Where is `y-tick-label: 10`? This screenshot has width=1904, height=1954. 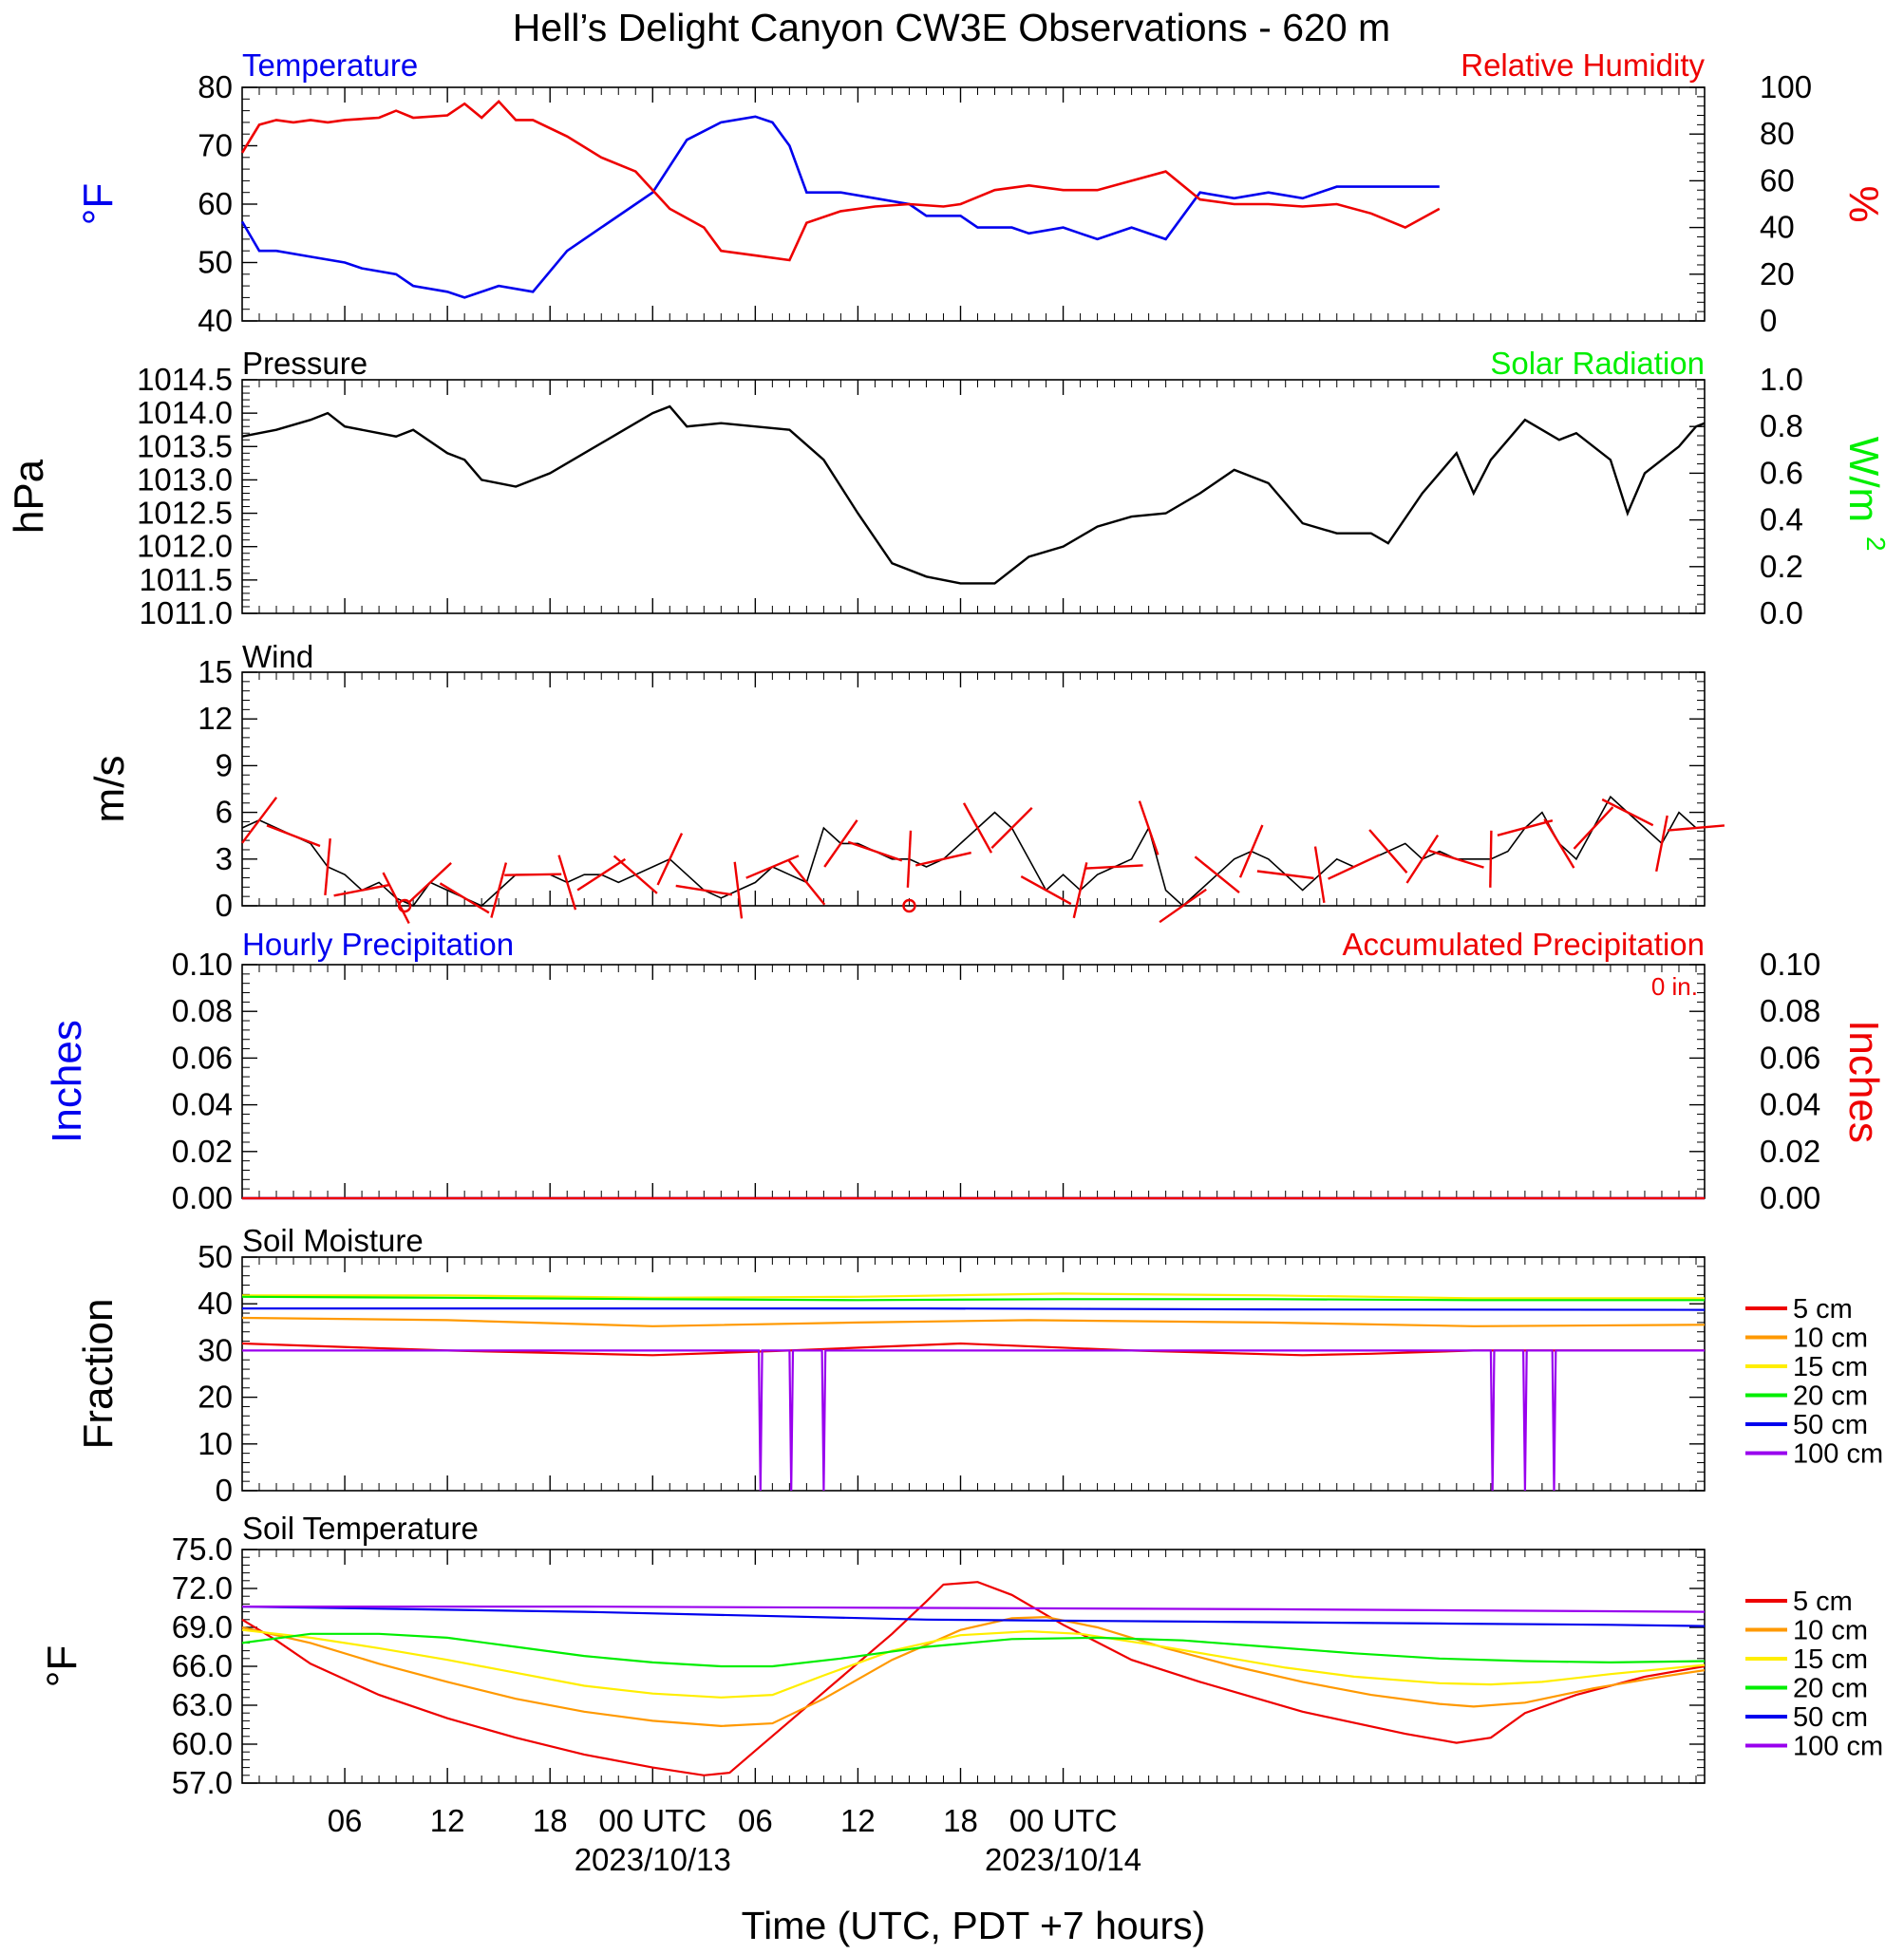
y-tick-label: 10 is located at coordinates (216, 1443).